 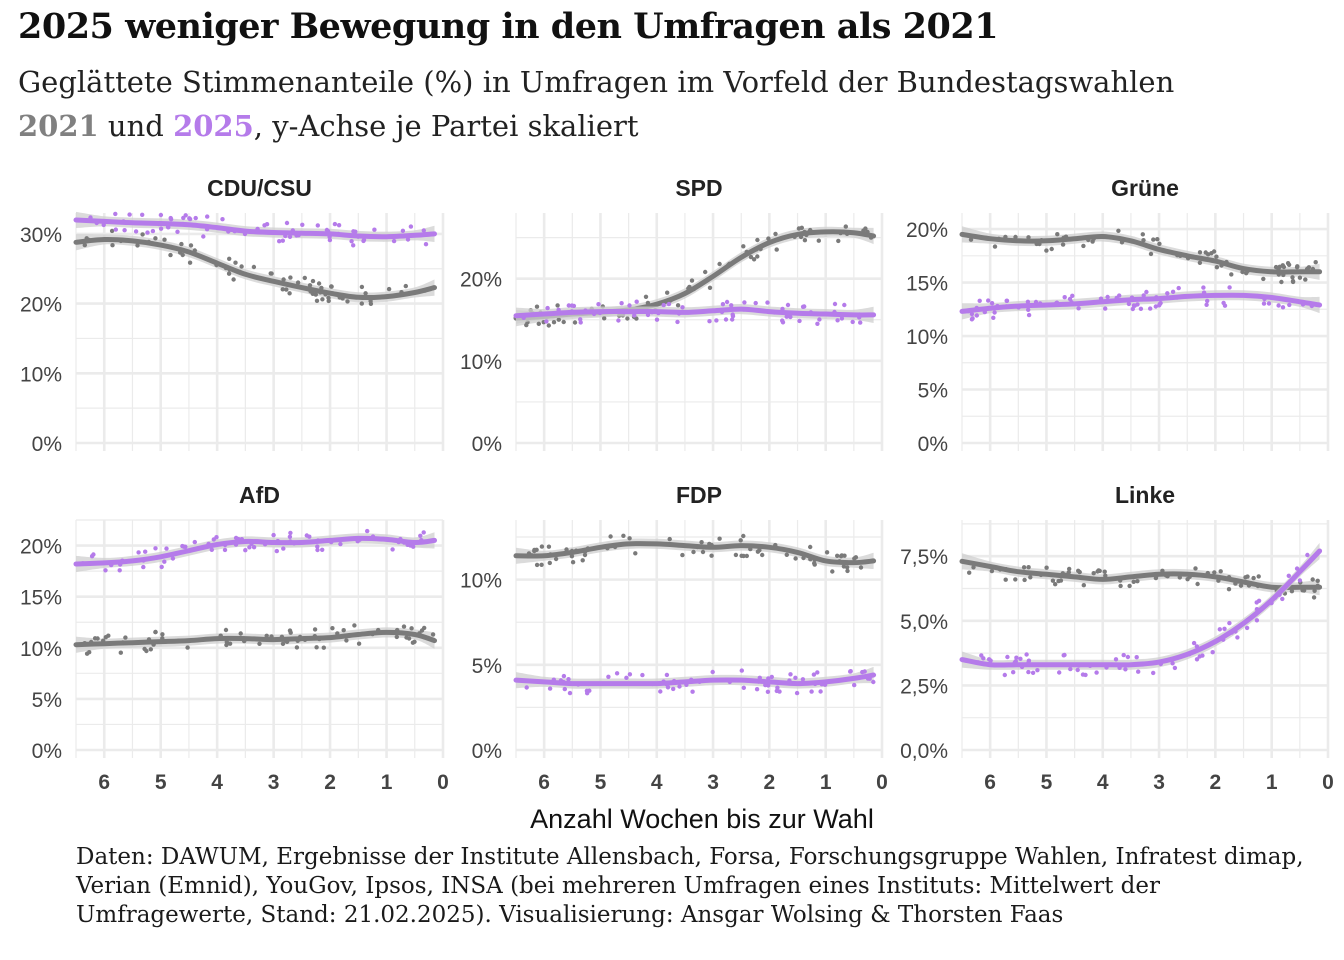 I want to click on y-tick-label: 20%, so click(x=41, y=547).